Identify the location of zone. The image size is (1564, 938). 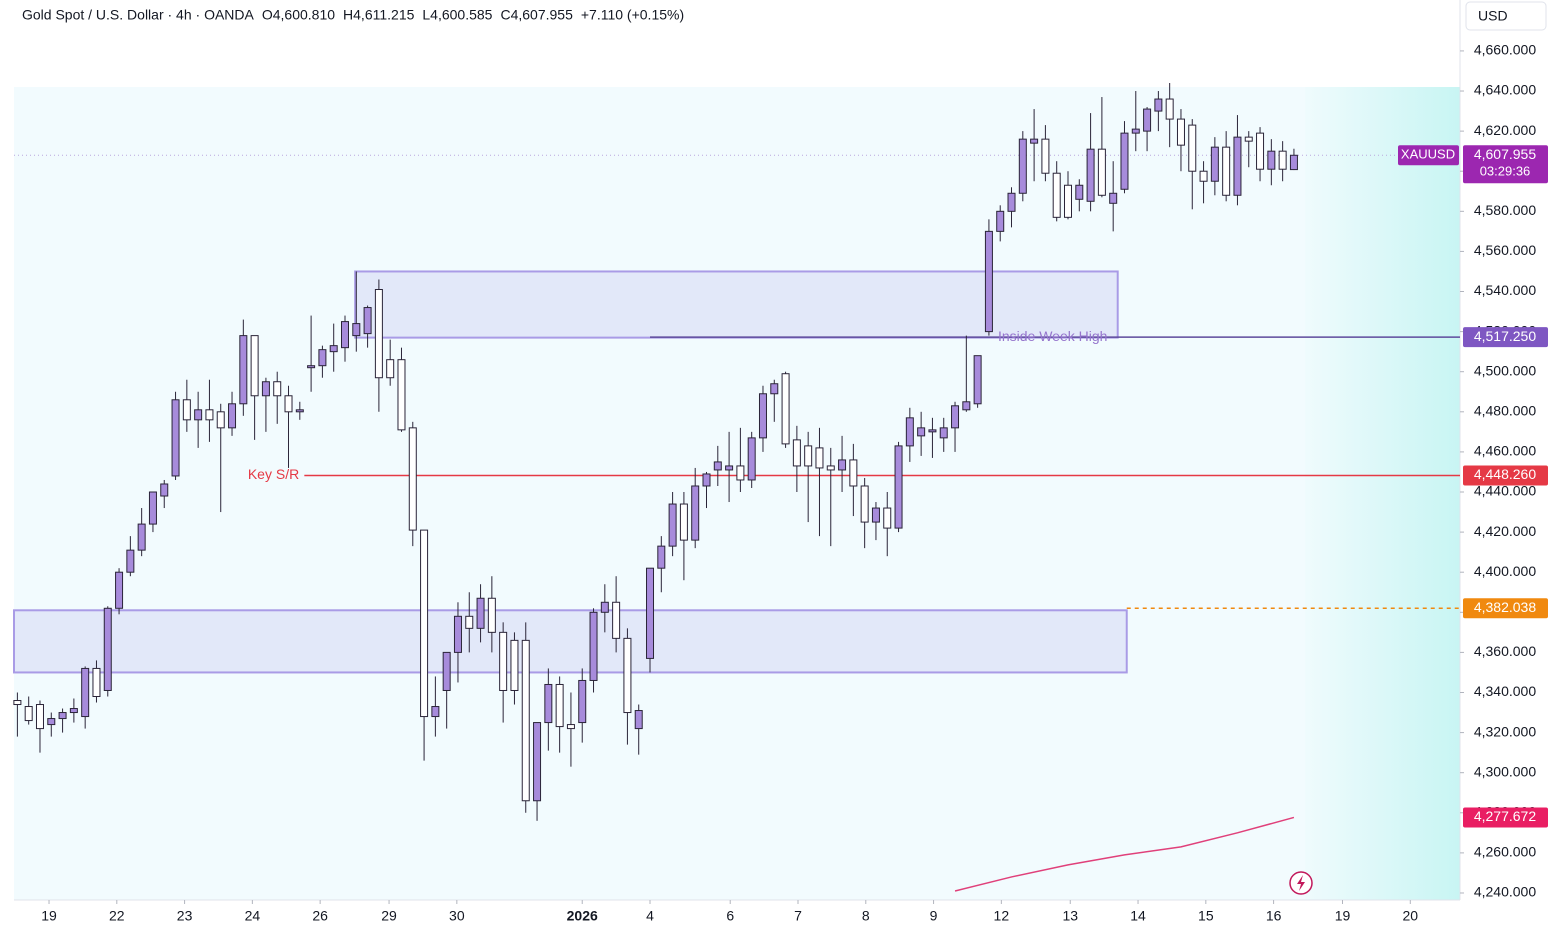
(570, 641).